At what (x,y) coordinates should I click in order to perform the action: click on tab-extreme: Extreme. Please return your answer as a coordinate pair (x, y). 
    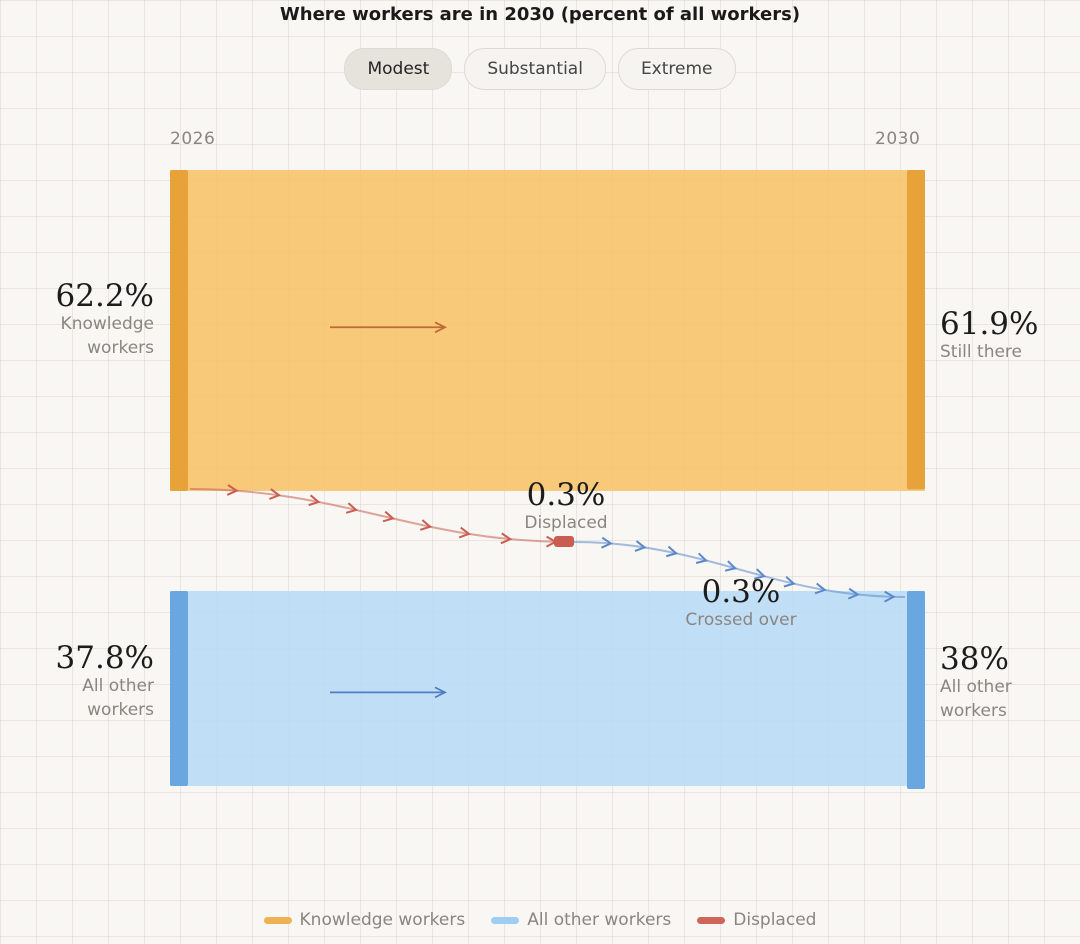
    Looking at the image, I should click on (676, 69).